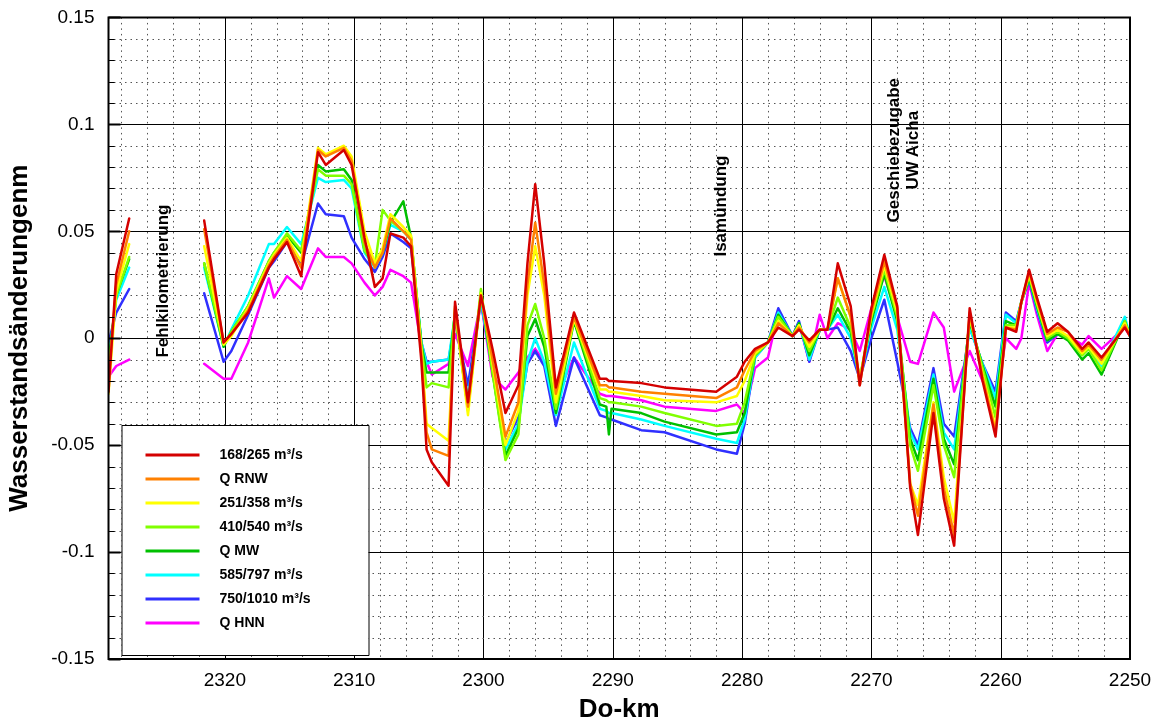  What do you see at coordinates (163, 281) in the screenshot?
I see `annotation: Fehlkilometrierung` at bounding box center [163, 281].